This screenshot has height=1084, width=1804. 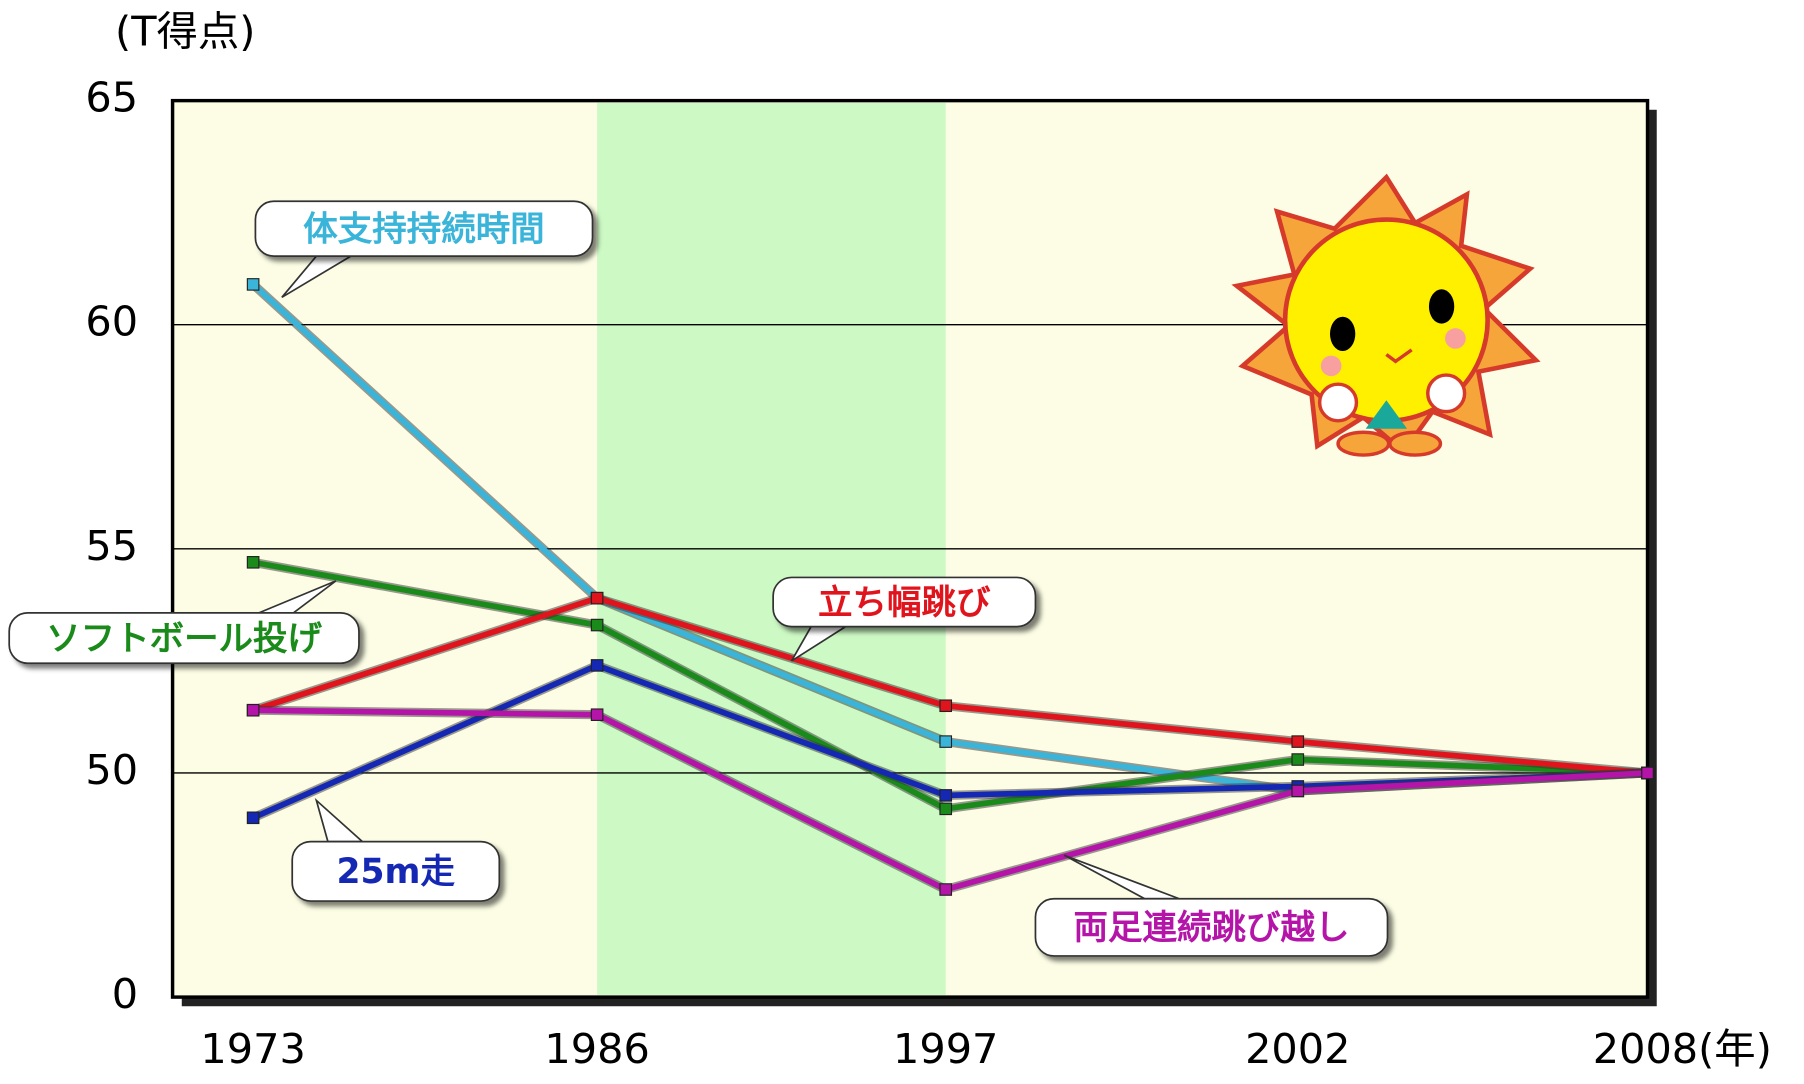 What do you see at coordinates (185, 31) in the screenshot?
I see `y-unit-label: (T得点)` at bounding box center [185, 31].